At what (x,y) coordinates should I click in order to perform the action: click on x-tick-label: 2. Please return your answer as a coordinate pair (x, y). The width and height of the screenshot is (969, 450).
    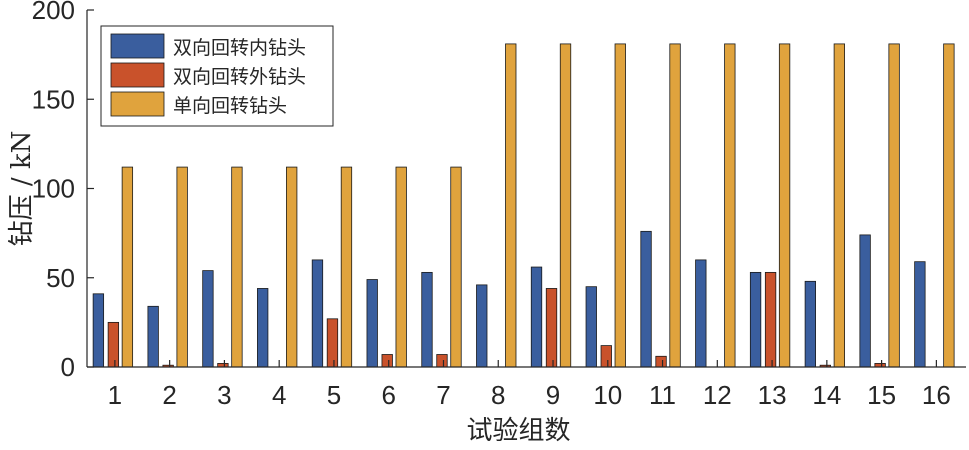
    Looking at the image, I should click on (169, 395).